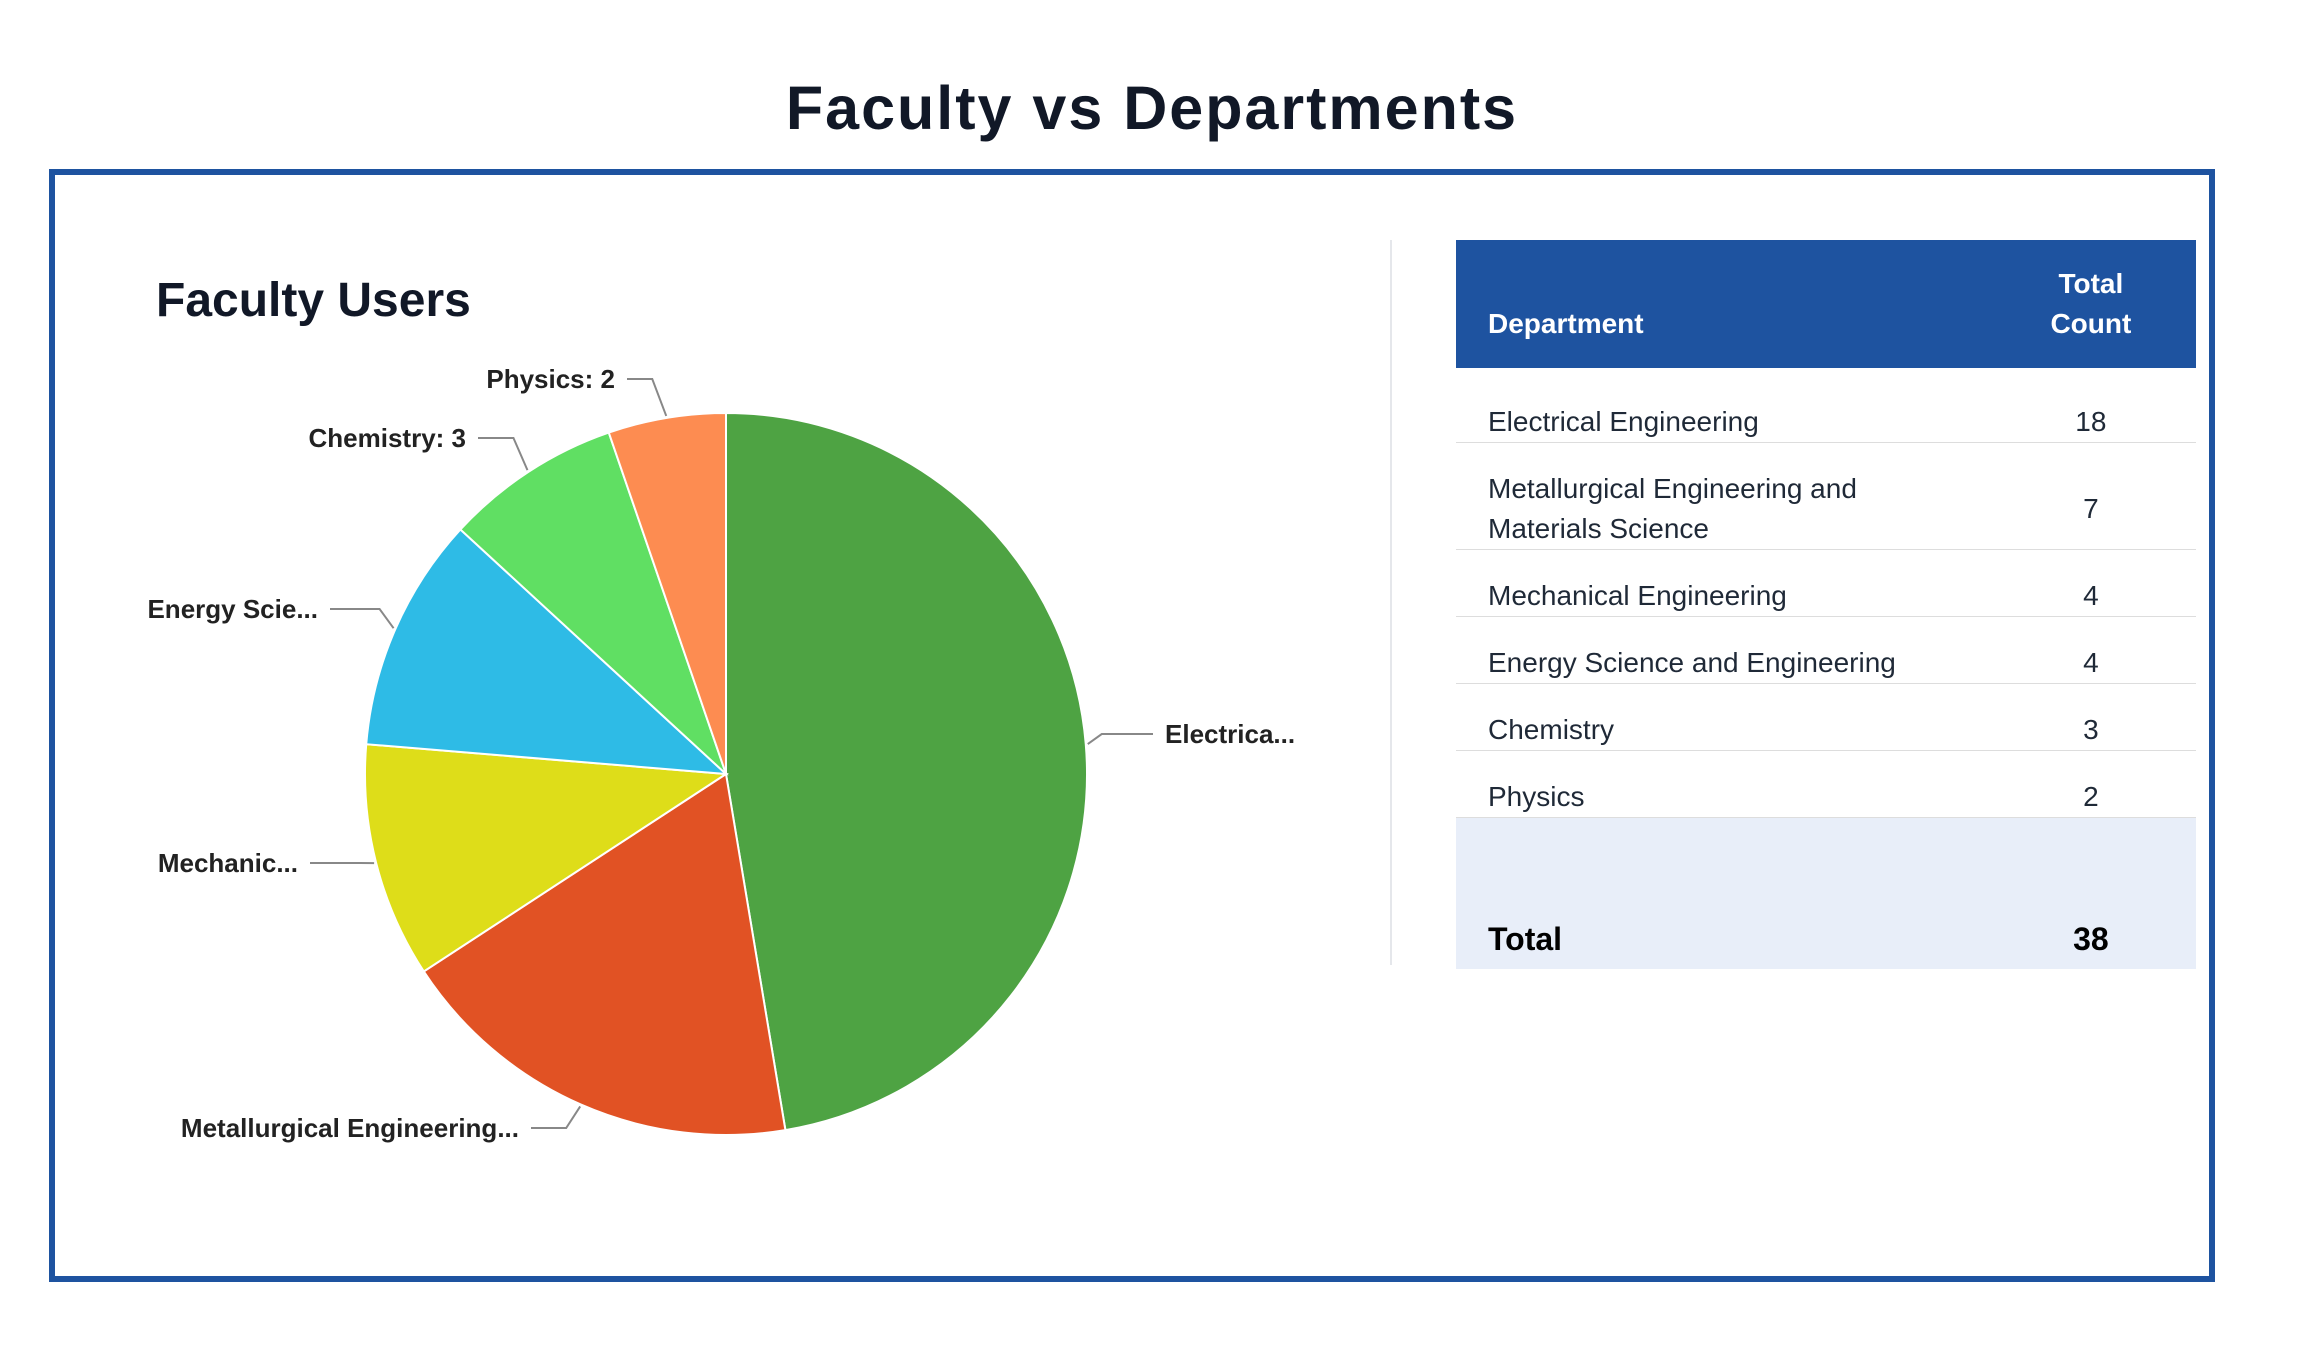  Describe the element at coordinates (1721, 304) in the screenshot. I see `header-department: Department` at that location.